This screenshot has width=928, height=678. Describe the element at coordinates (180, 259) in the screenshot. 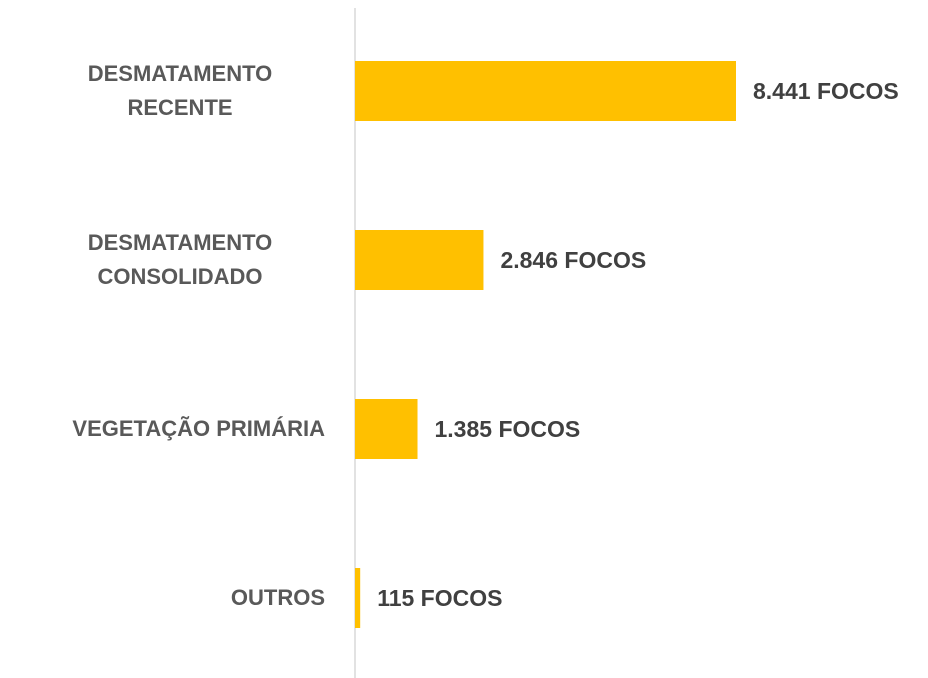

I see `category-label: DESMATAMENTO CONSOLIDADO` at that location.